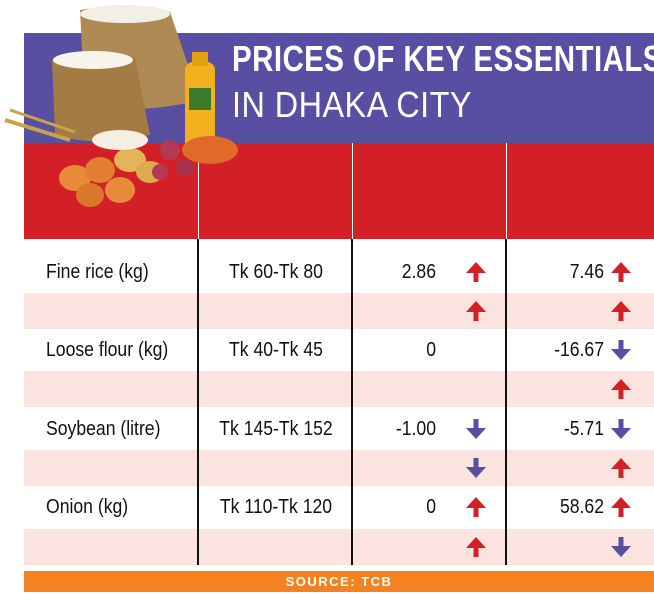 Image resolution: width=654 pixels, height=597 pixels. What do you see at coordinates (276, 272) in the screenshot?
I see `price-range: Tk 60-Tk 80` at bounding box center [276, 272].